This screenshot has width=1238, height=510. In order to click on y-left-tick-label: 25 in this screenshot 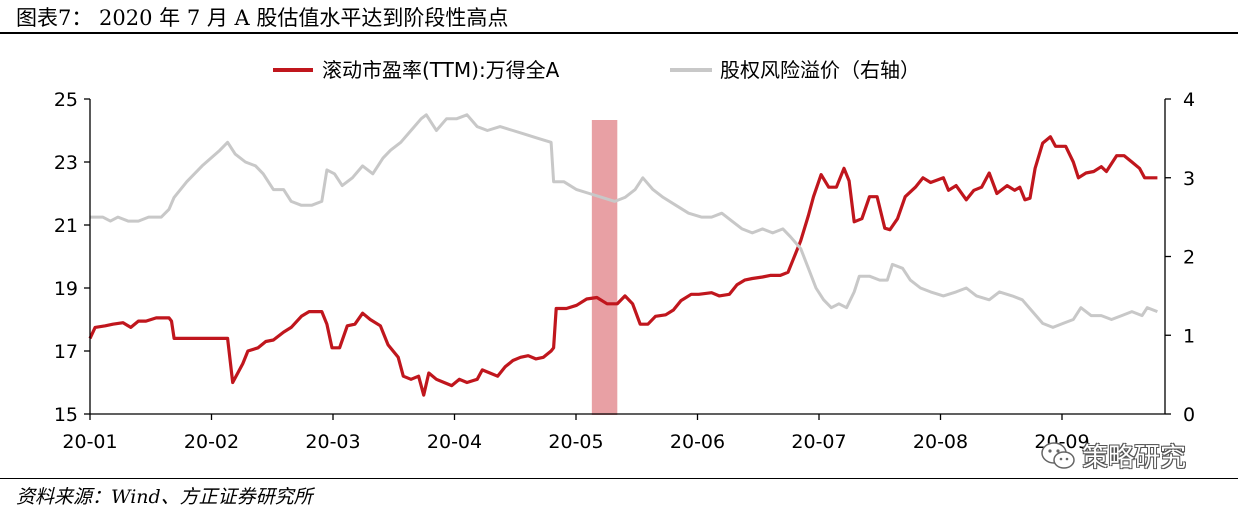, I will do `click(66, 100)`.